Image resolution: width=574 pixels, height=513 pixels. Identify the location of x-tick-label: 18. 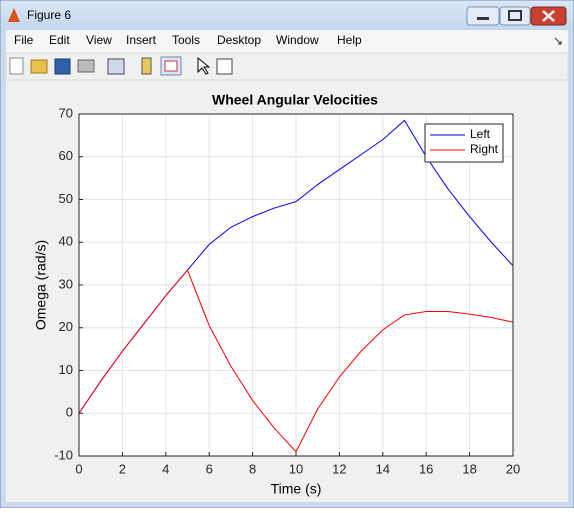
(469, 468).